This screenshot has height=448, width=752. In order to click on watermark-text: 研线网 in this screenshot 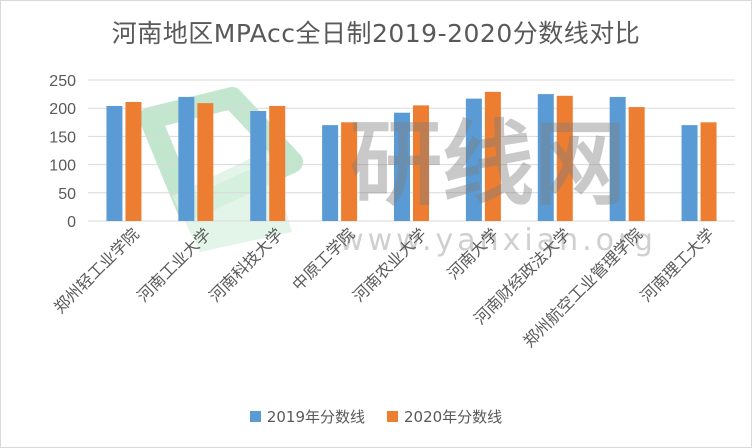, I will do `click(488, 164)`.